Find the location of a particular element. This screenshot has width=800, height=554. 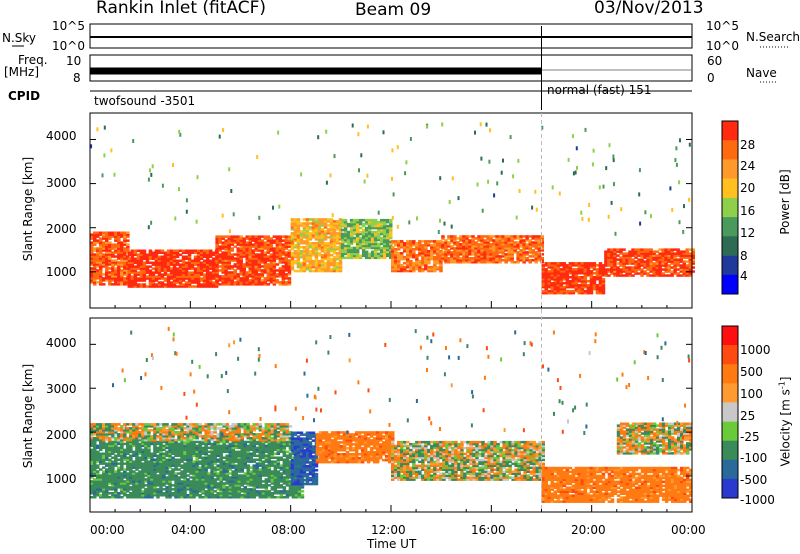

power-cell-1917 is located at coordinates (369, 232).